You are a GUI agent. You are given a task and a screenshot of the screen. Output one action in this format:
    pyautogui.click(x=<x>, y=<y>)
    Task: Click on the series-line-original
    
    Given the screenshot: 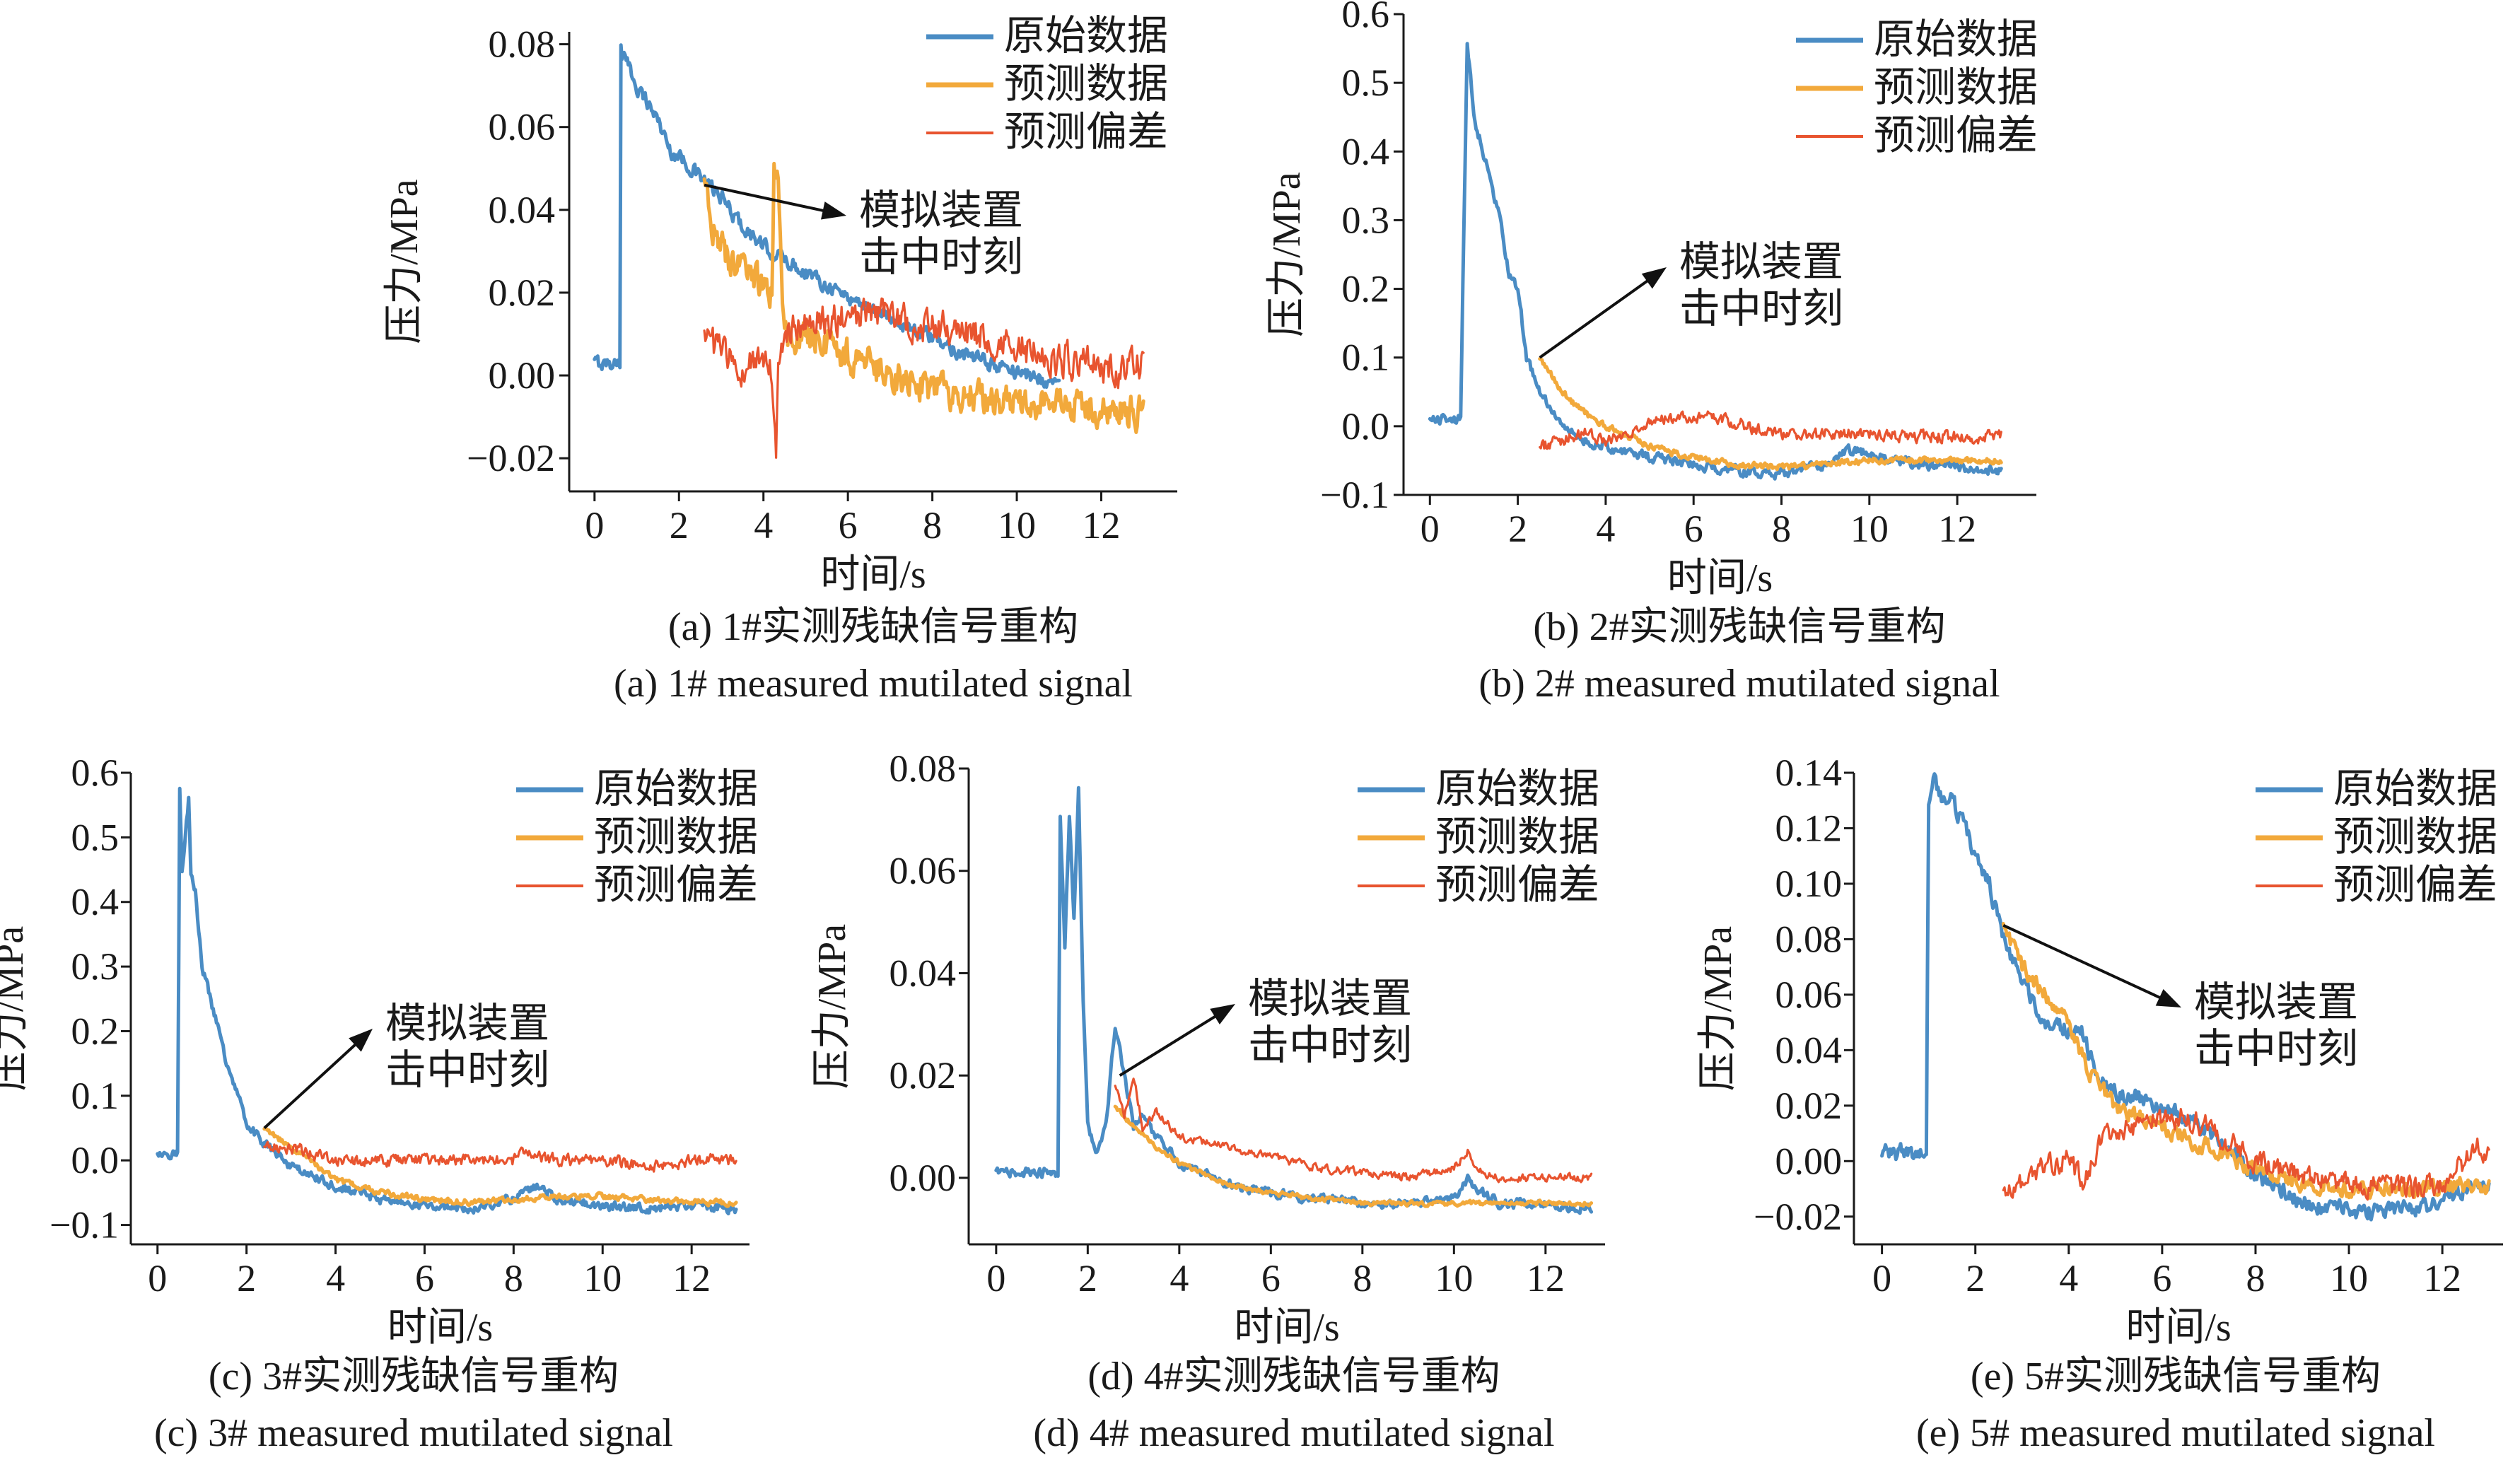 What is the action you would take?
    pyautogui.click(x=827, y=216)
    